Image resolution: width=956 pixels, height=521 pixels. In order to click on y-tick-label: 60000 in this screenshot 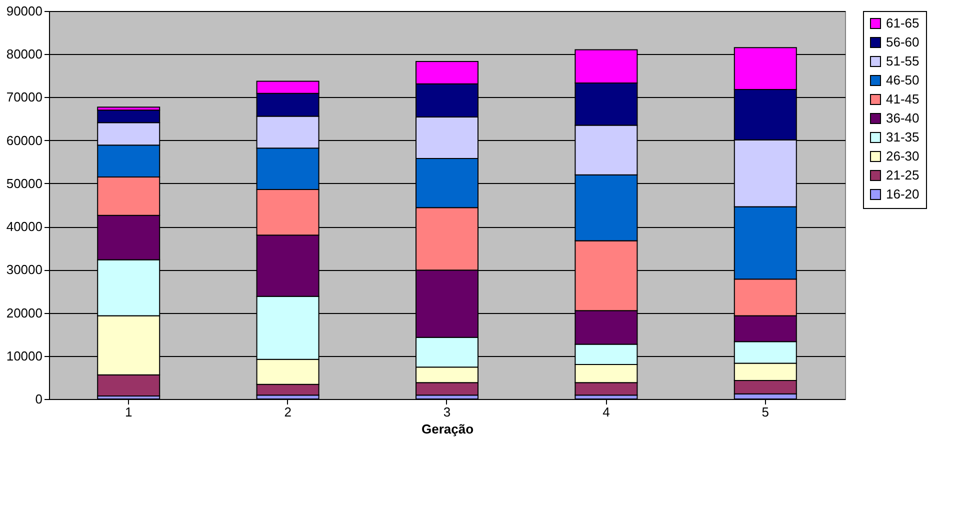, I will do `click(24, 140)`.